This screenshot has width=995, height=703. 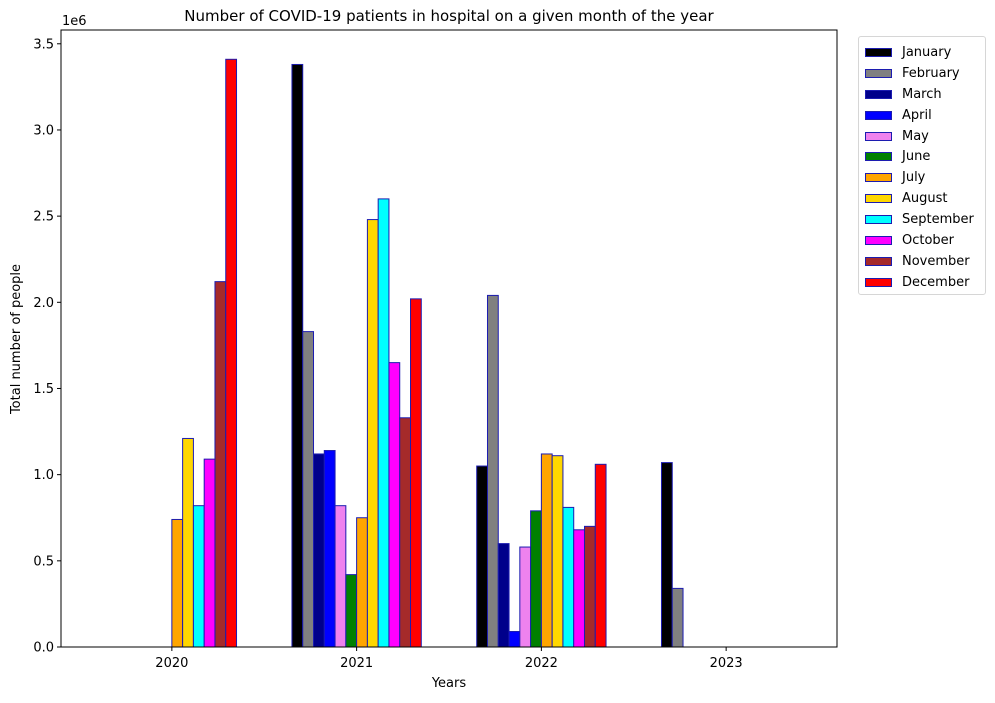 I want to click on legend-swatch-june, so click(x=878, y=157).